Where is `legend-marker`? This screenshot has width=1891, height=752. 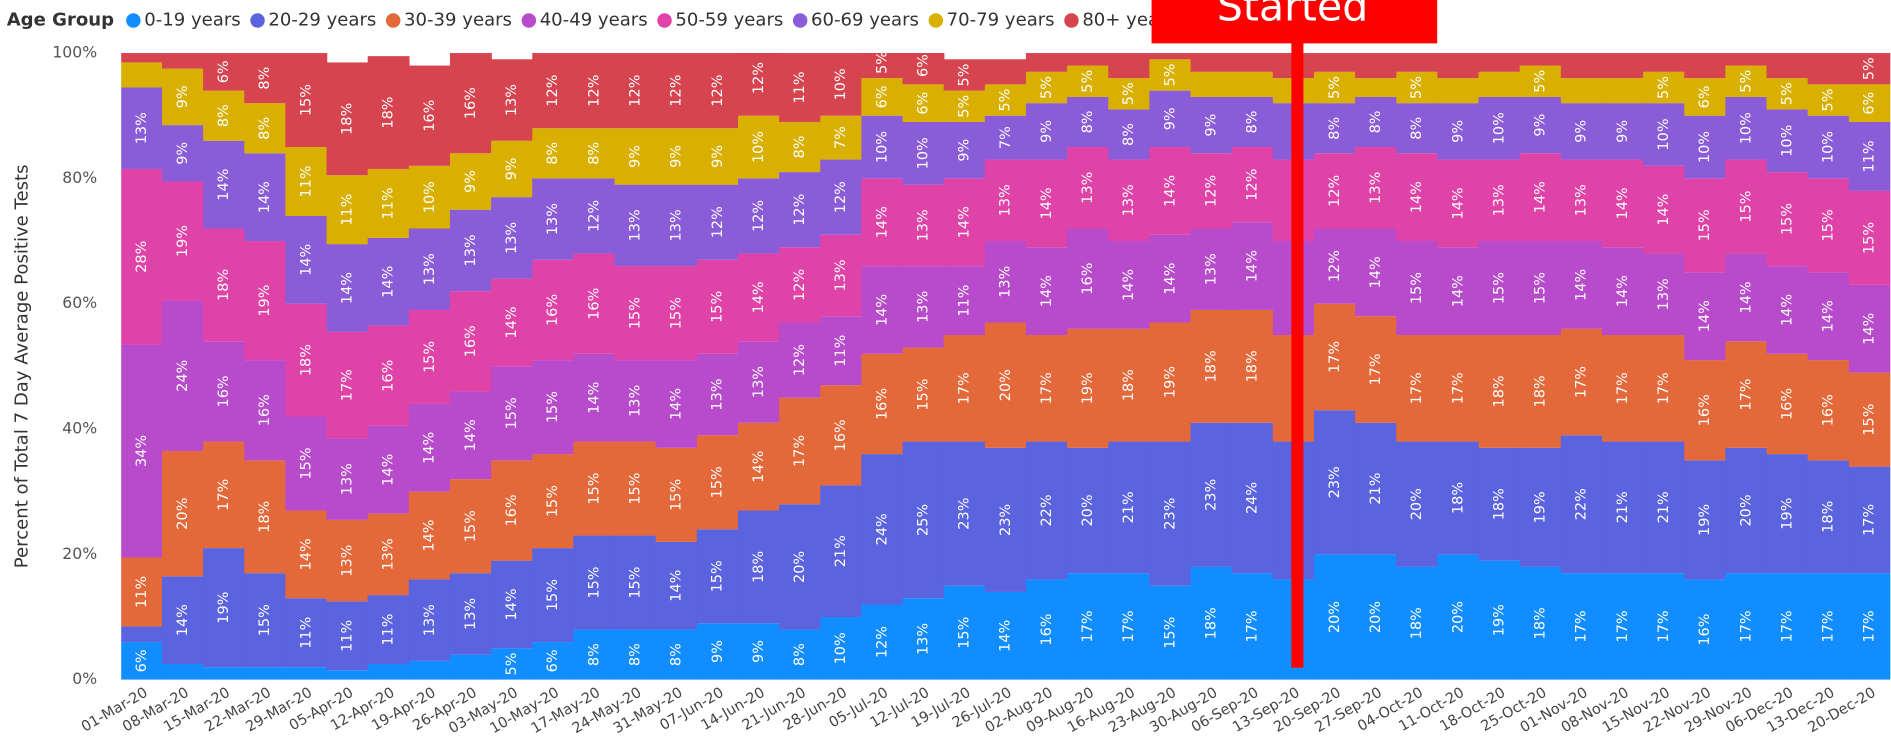
legend-marker is located at coordinates (393, 20).